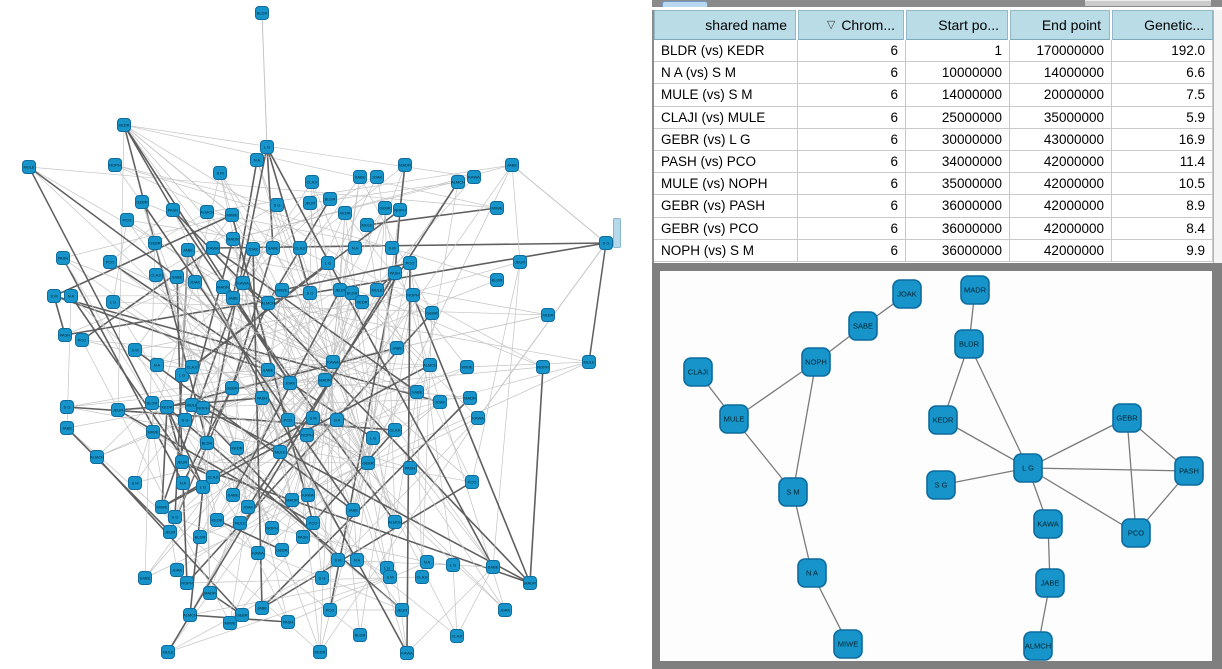 The height and width of the screenshot is (669, 1222). I want to click on table-cell: 43000000, so click(1061, 139).